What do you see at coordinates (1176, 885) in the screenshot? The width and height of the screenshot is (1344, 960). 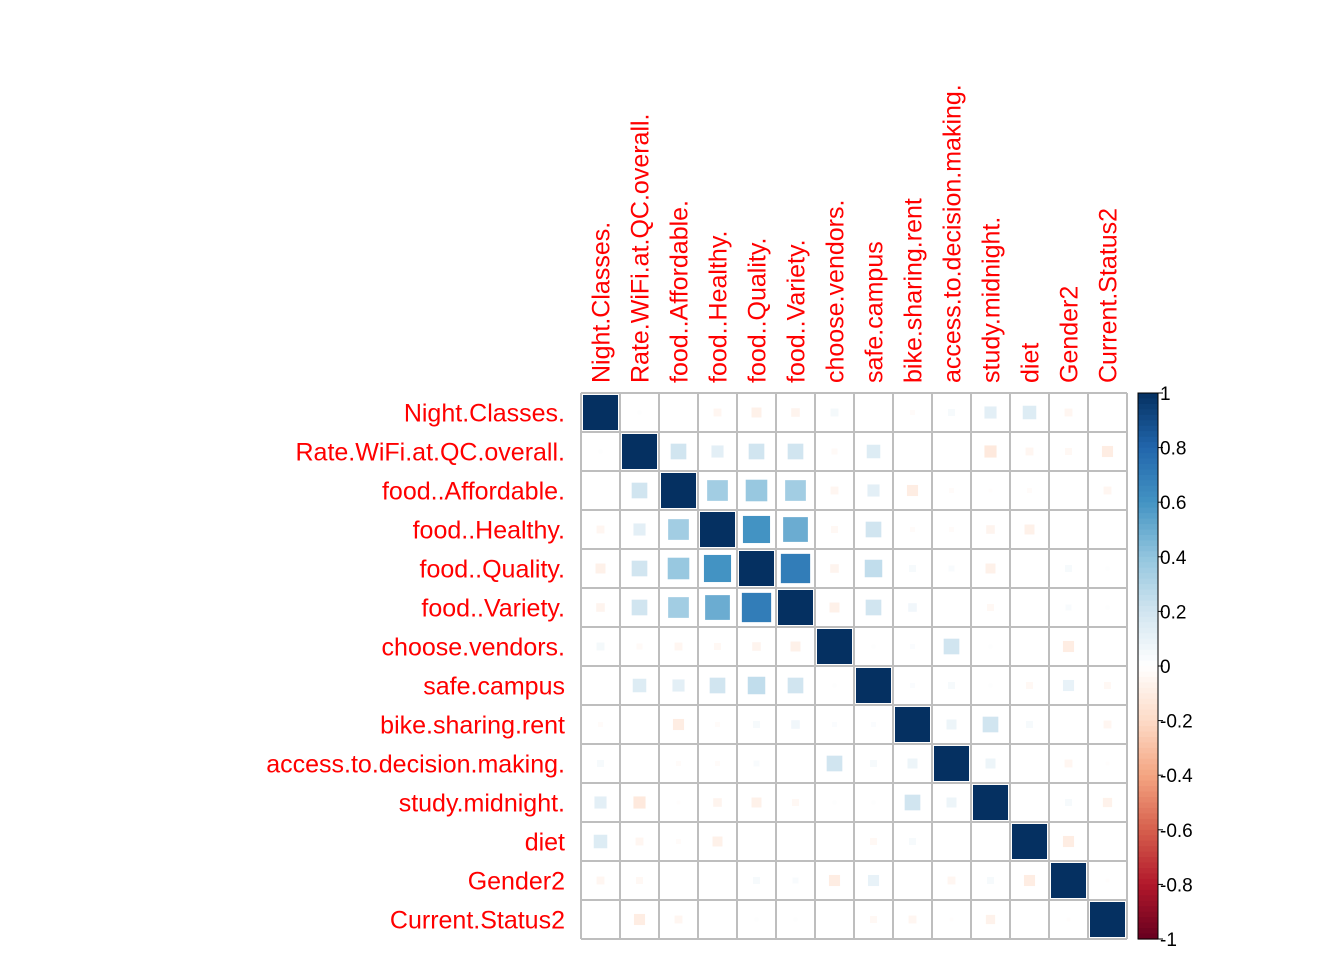 I see `colorbar-tick-label: -0.8` at bounding box center [1176, 885].